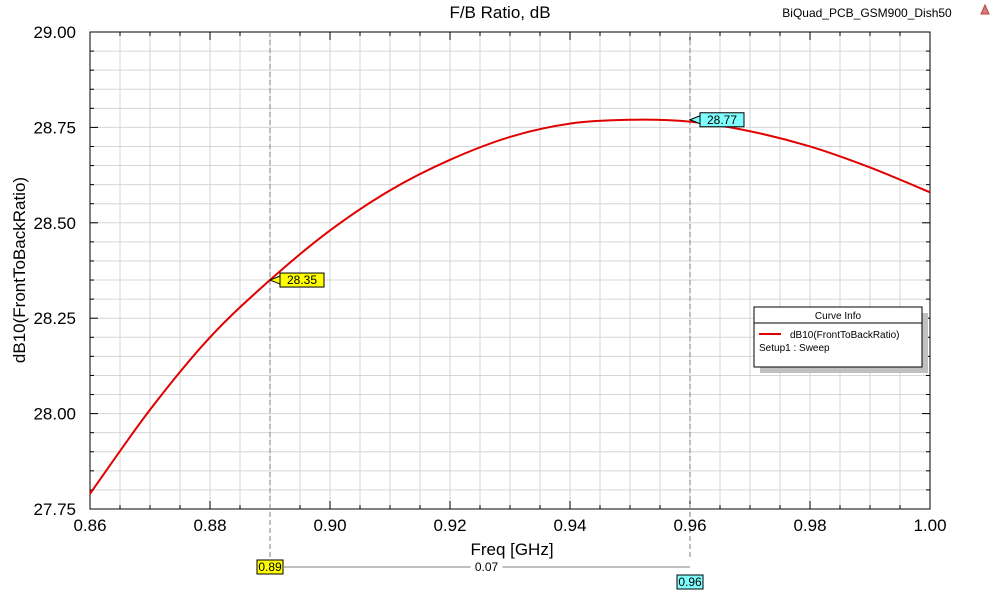 Image resolution: width=1000 pixels, height=606 pixels. Describe the element at coordinates (511, 549) in the screenshot. I see `x-axis-label: Freq [GHz]` at that location.